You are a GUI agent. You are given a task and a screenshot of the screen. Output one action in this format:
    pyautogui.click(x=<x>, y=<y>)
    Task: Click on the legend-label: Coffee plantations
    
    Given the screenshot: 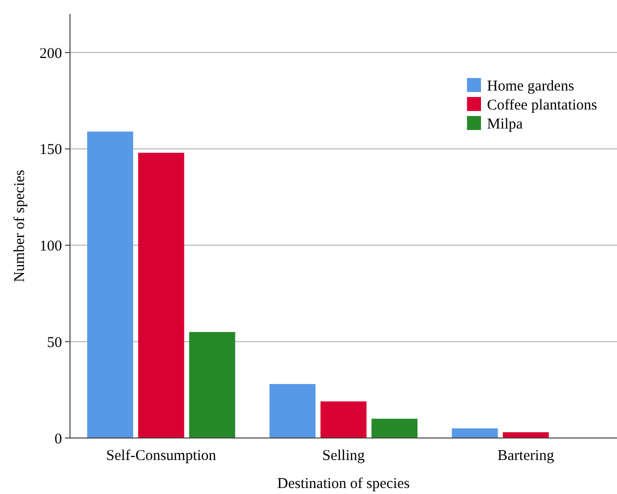 What is the action you would take?
    pyautogui.click(x=542, y=105)
    